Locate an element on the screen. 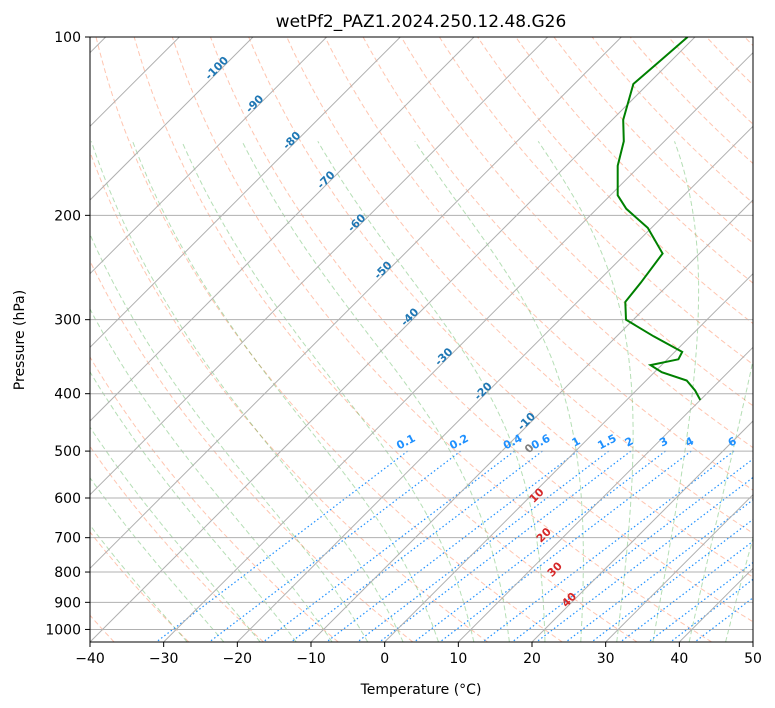 This screenshot has height=708, width=775. y-tick-label: 700 is located at coordinates (67, 539).